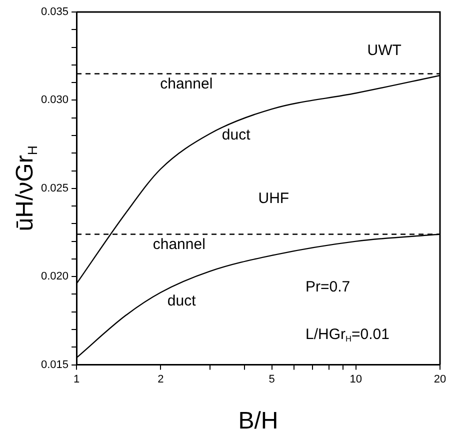 Image resolution: width=454 pixels, height=439 pixels. I want to click on y-tick-label: 0.035, so click(54, 12).